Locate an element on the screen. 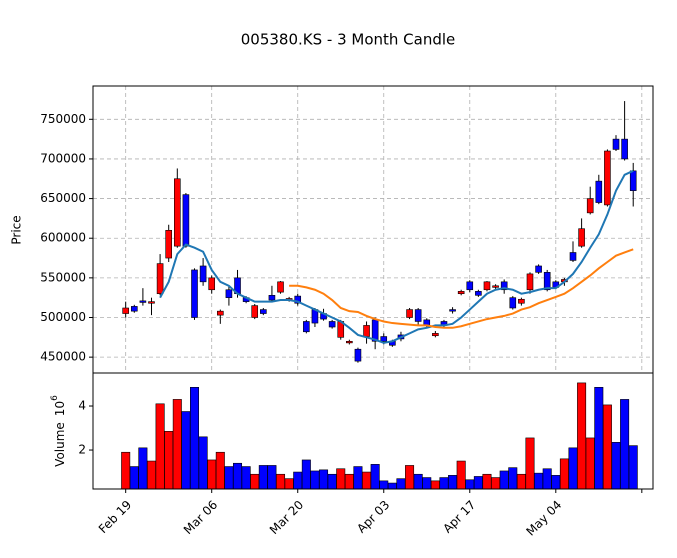 The image size is (677, 558). y-tick-label: 650000 is located at coordinates (63, 198).